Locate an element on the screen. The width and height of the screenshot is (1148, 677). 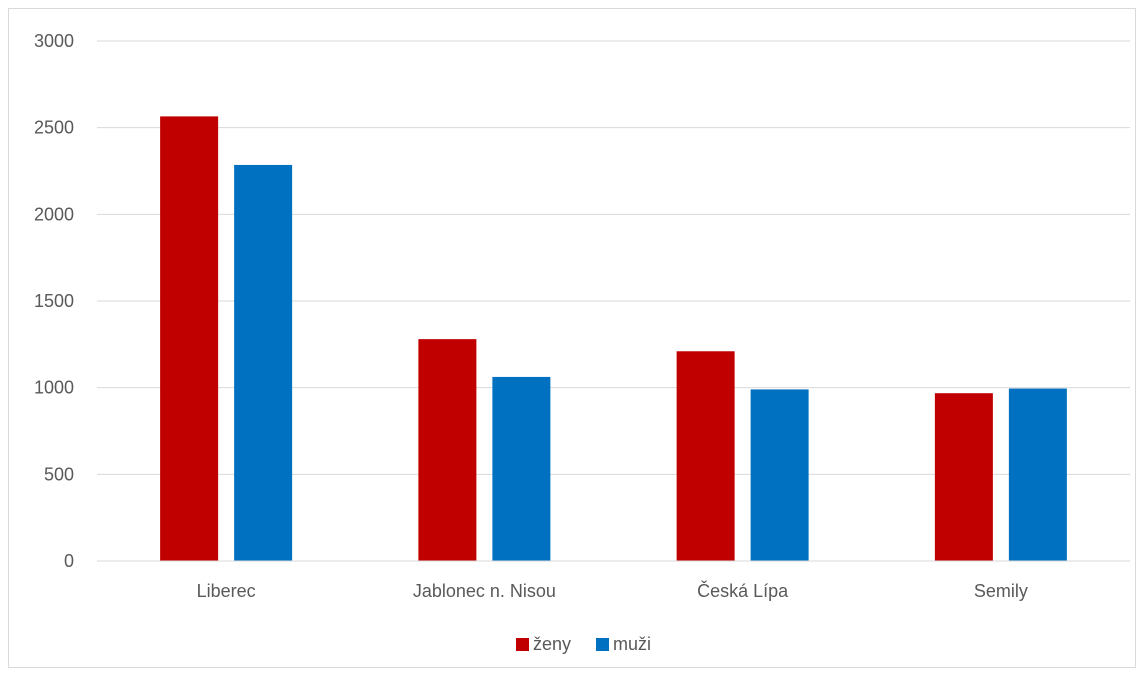
y-tick-label: 1500 is located at coordinates (54, 301).